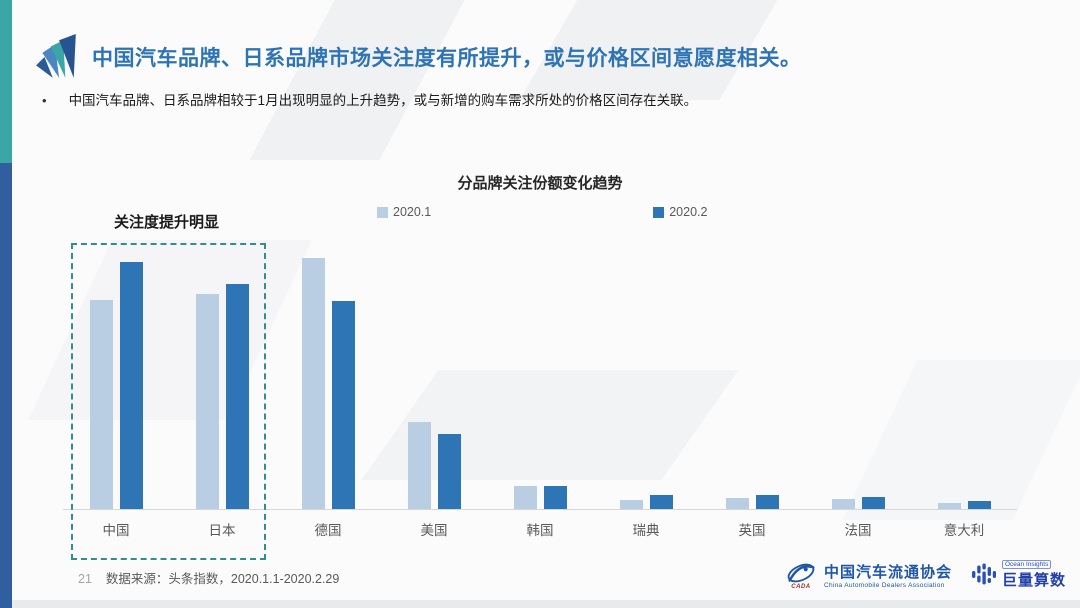  I want to click on category-label: 美国, so click(434, 530).